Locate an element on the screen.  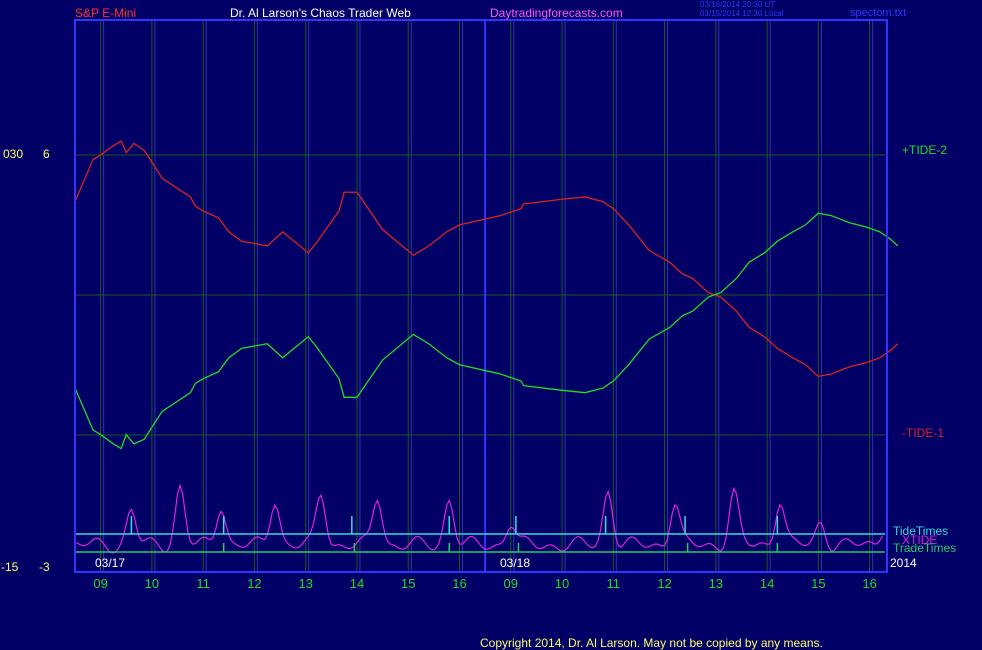
label-tide2: +TIDE-2 is located at coordinates (925, 150).